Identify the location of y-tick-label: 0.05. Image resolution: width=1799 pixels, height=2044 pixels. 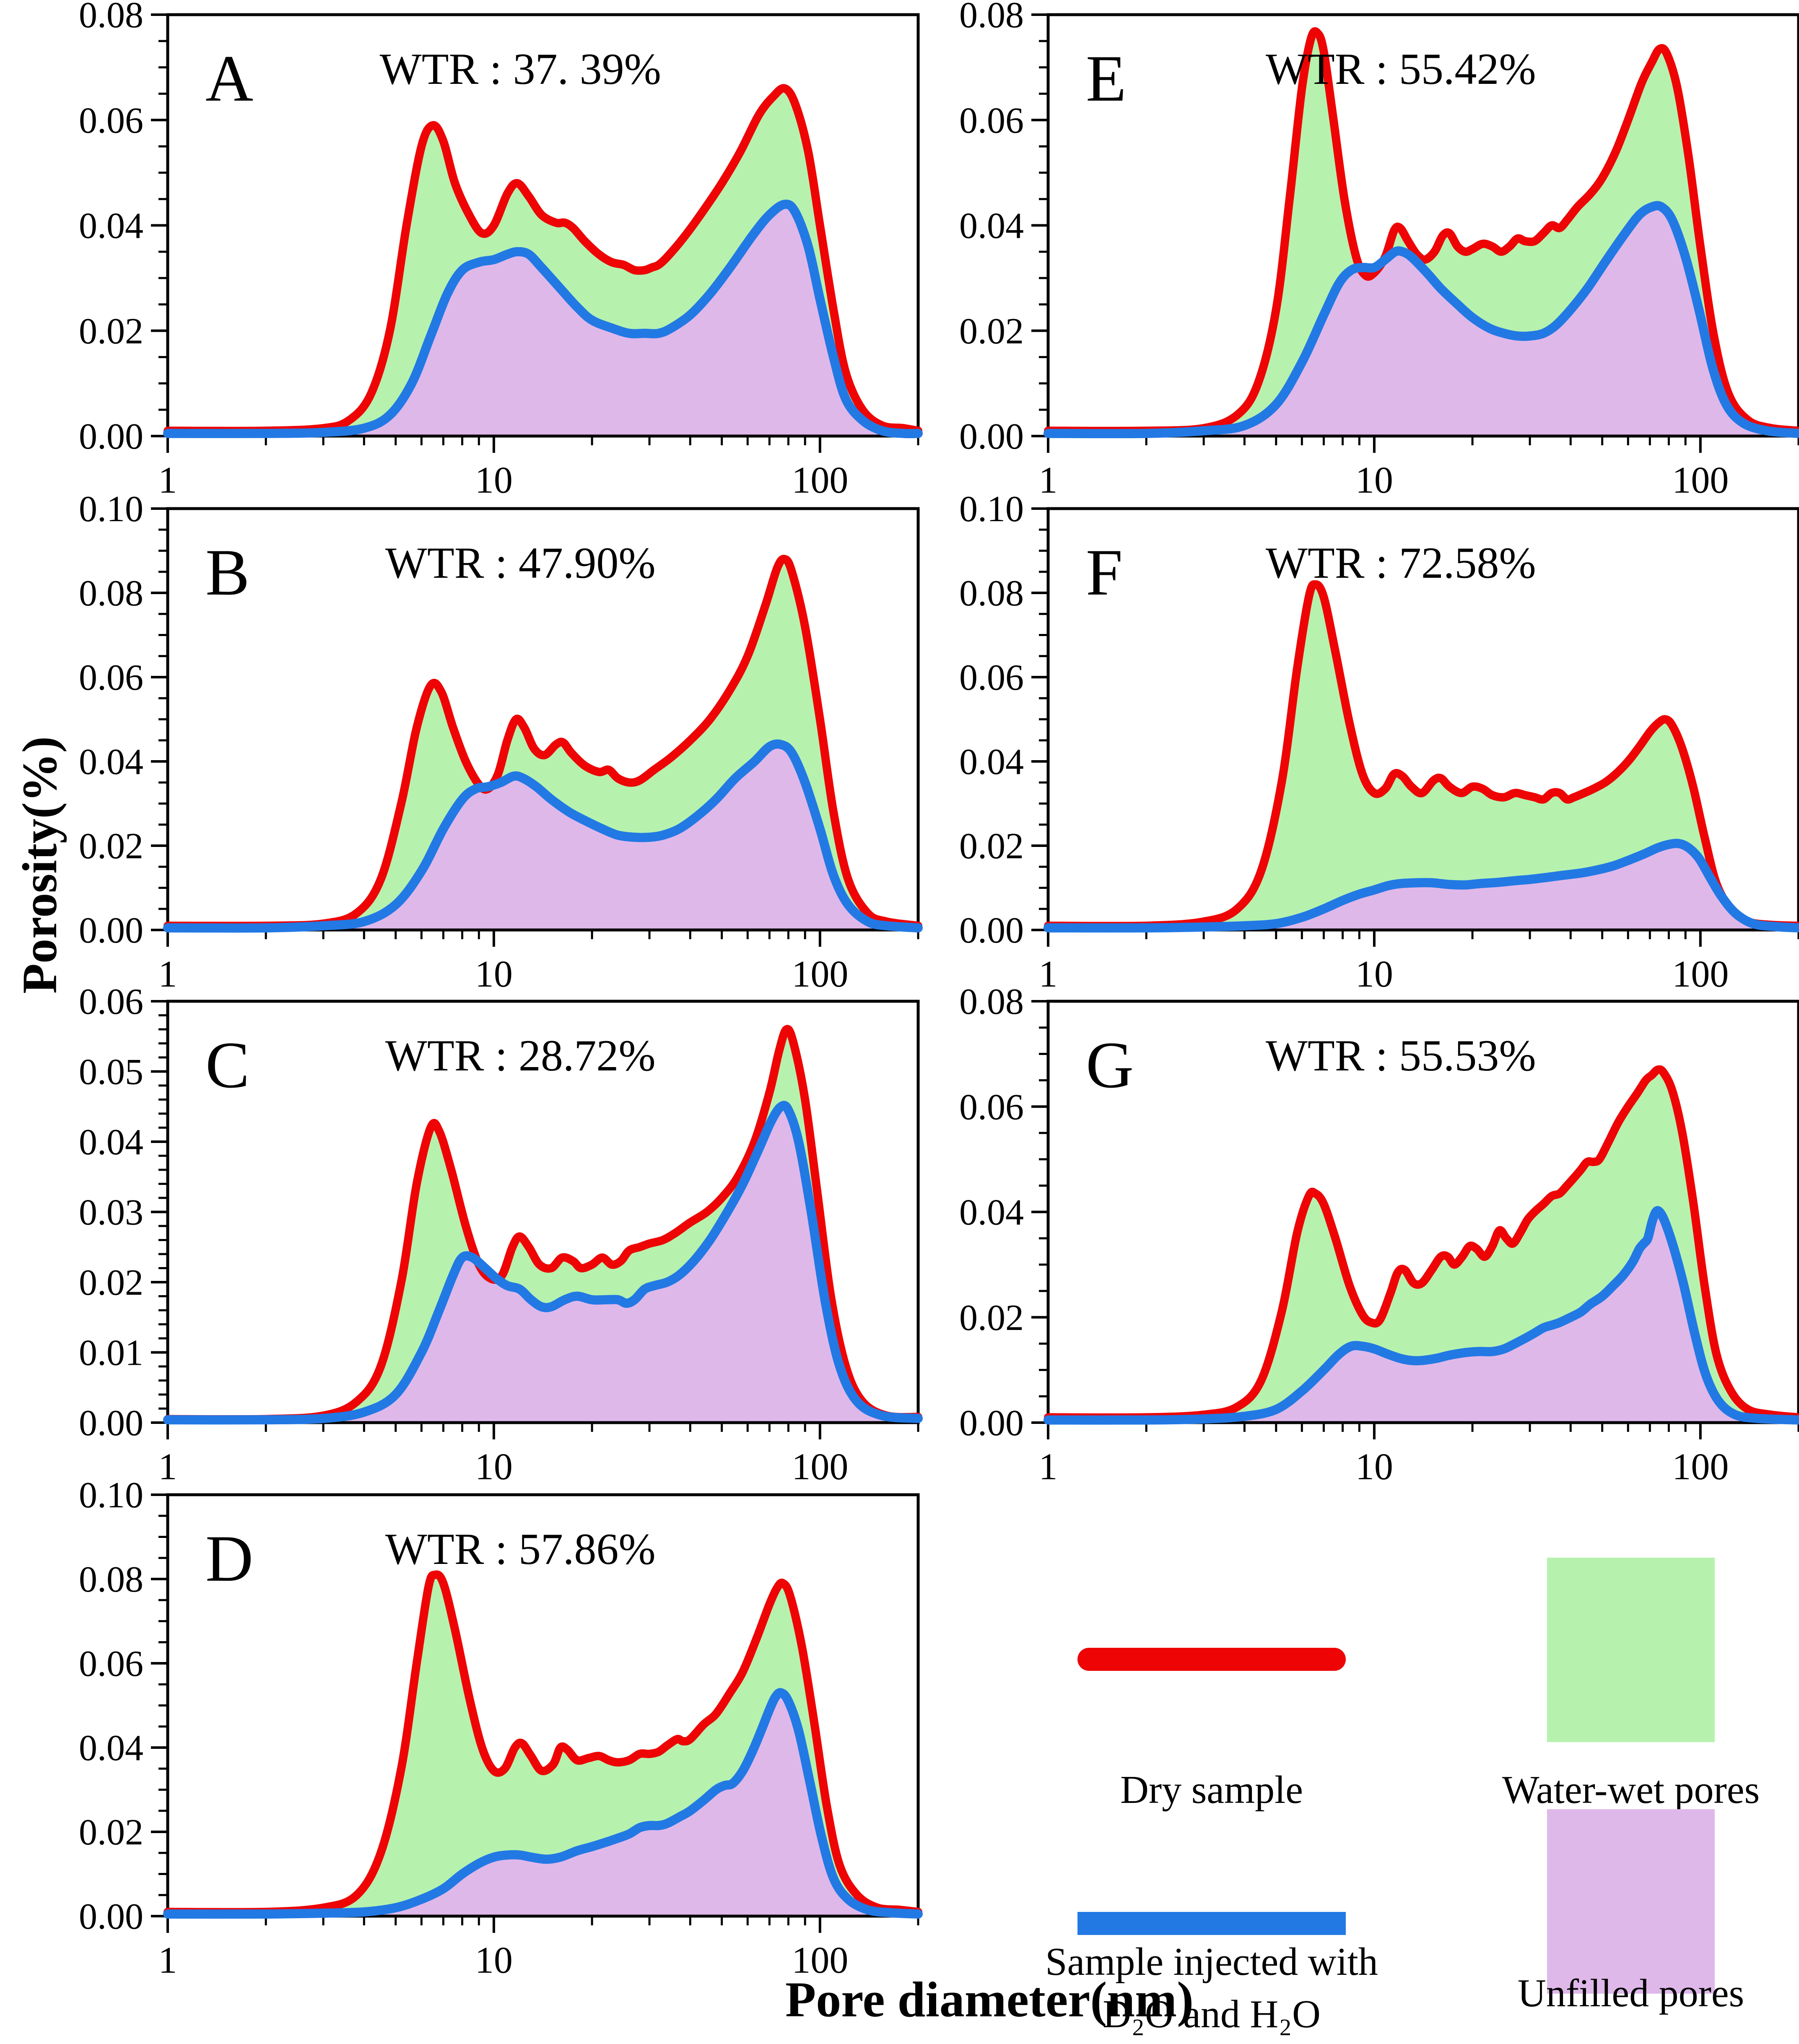
(111, 1072).